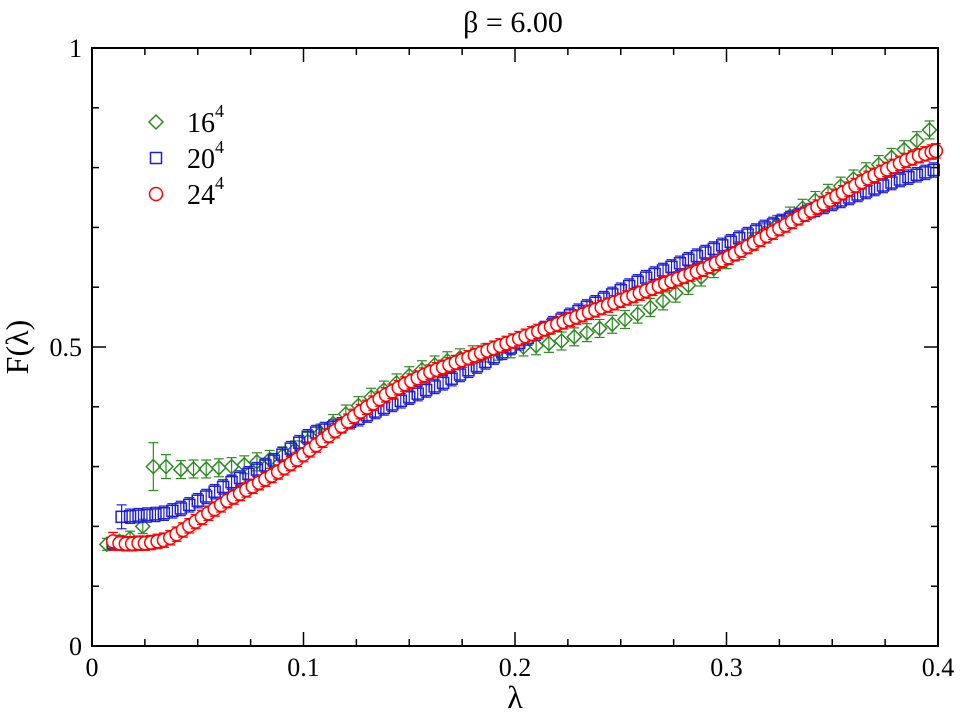 The height and width of the screenshot is (713, 960). I want to click on y-tick-label: 1, so click(75, 48).